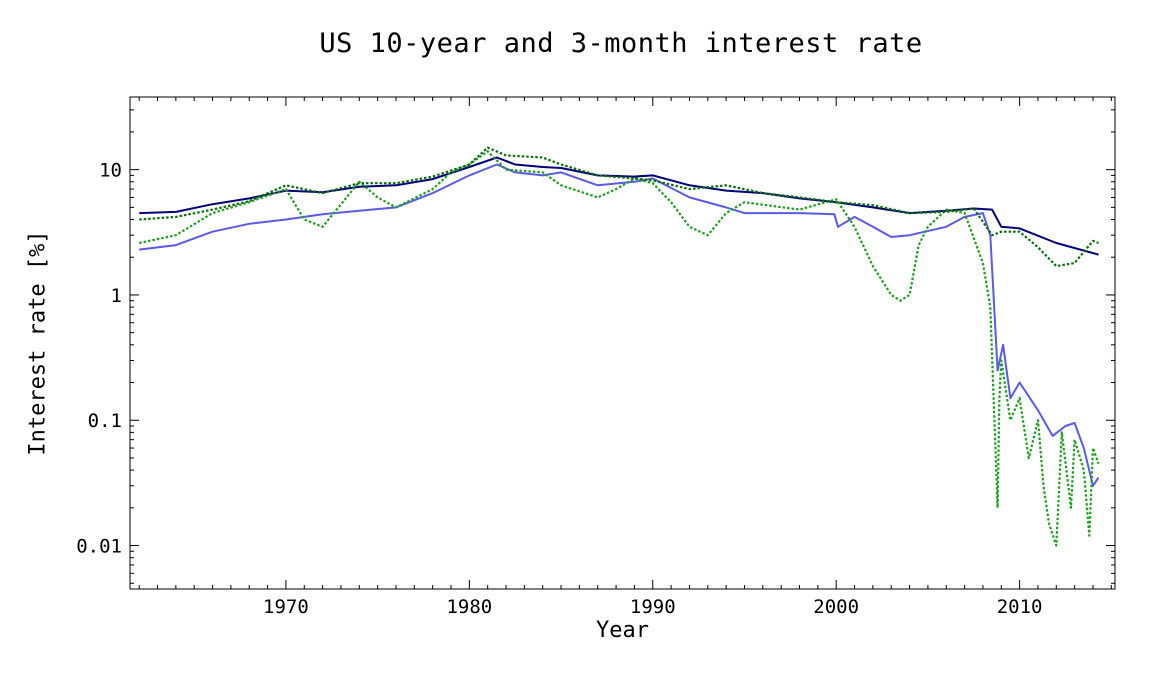 The width and height of the screenshot is (1152, 677). What do you see at coordinates (469, 607) in the screenshot?
I see `x-tick-label: 1980` at bounding box center [469, 607].